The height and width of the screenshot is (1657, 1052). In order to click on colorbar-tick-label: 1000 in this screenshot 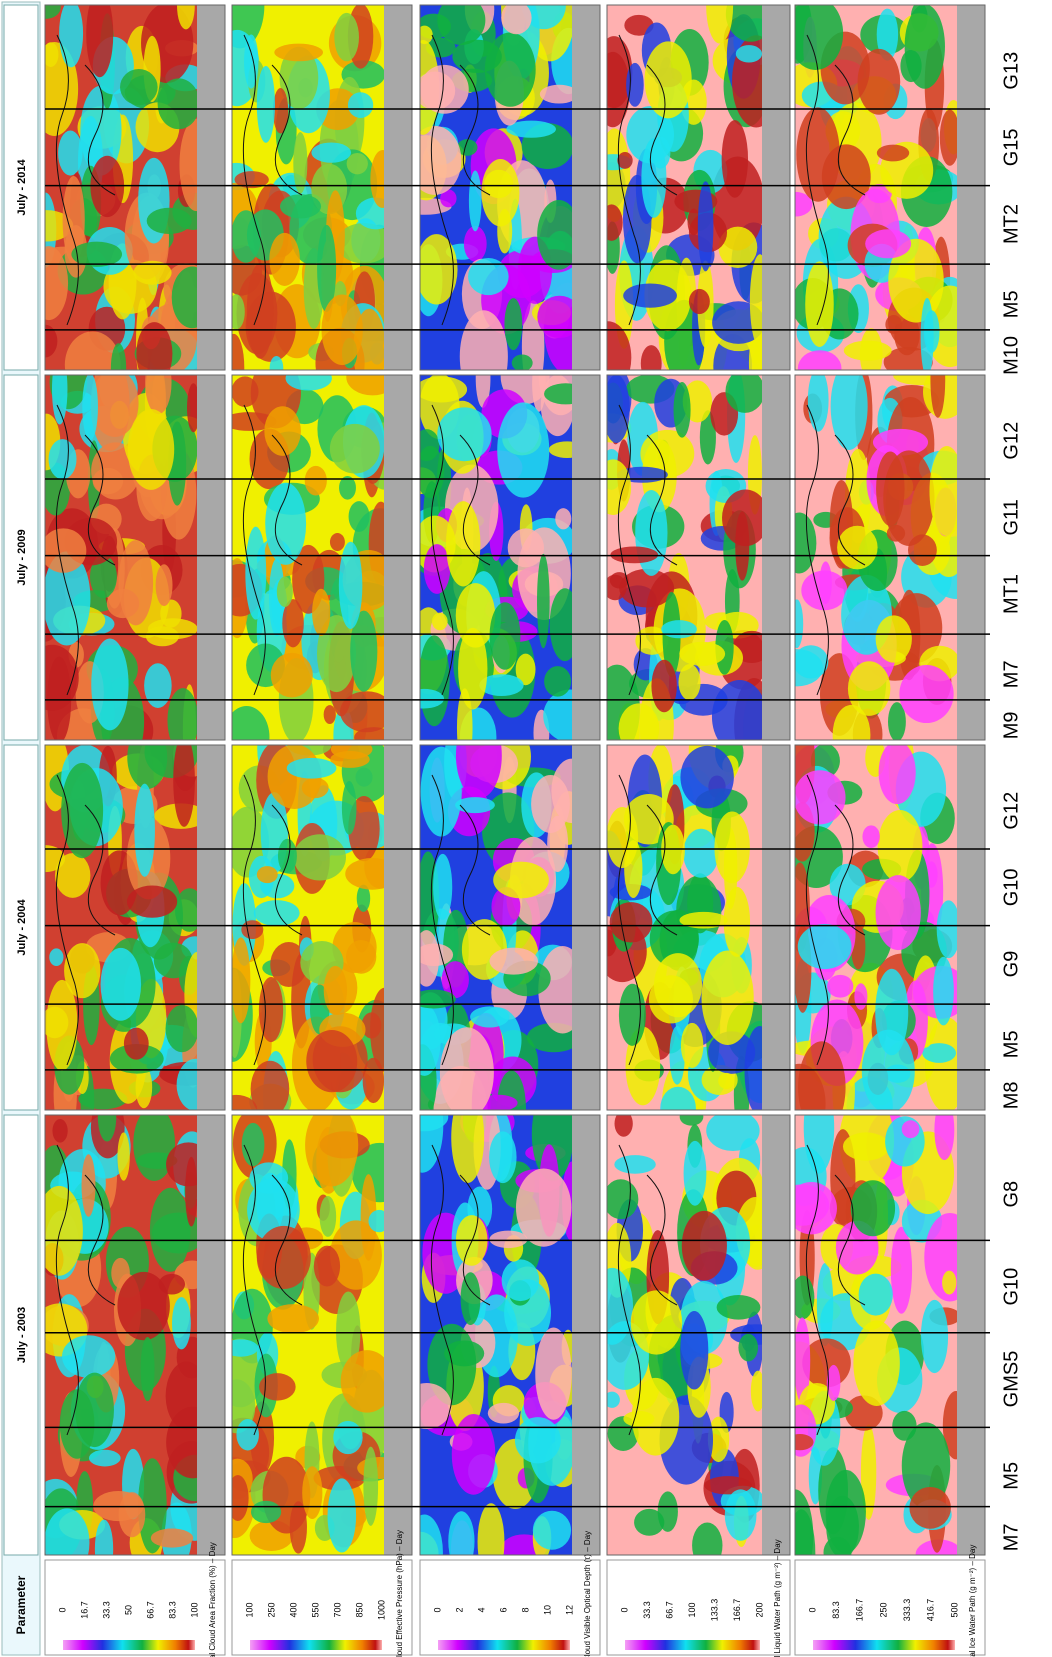, I will do `click(381, 1610)`.